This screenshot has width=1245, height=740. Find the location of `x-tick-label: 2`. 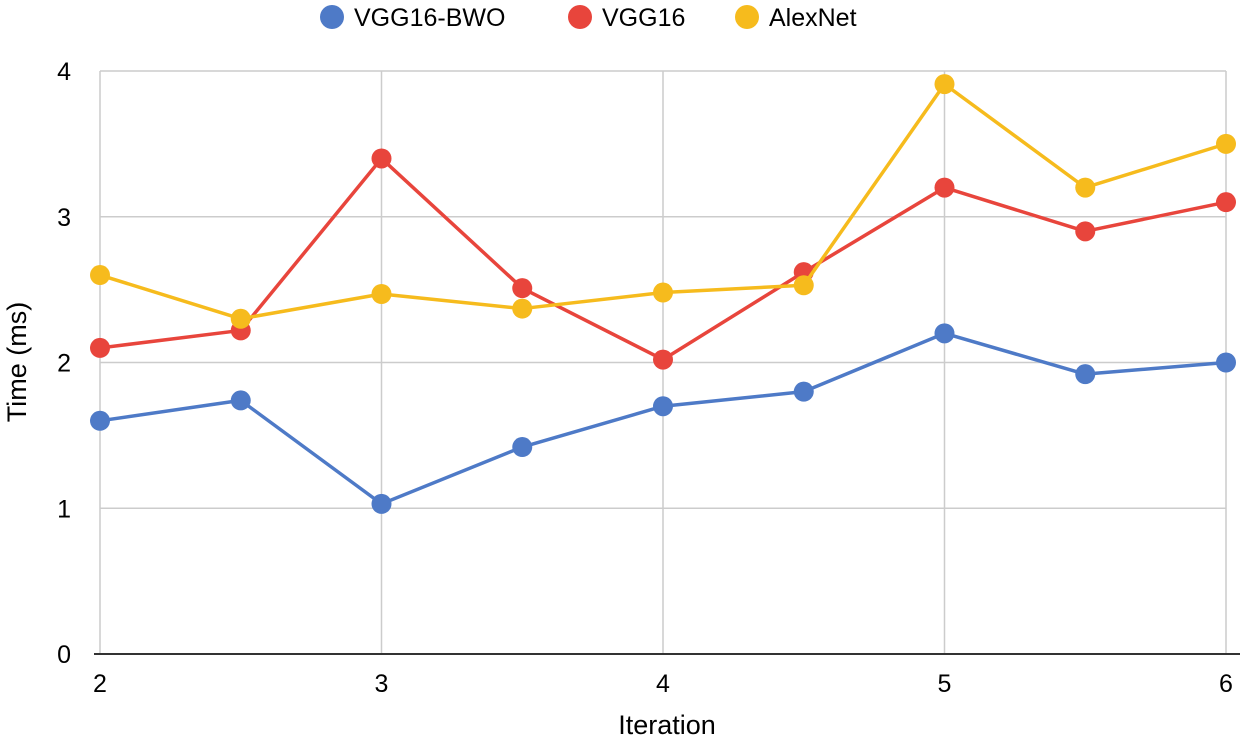

x-tick-label: 2 is located at coordinates (100, 684).